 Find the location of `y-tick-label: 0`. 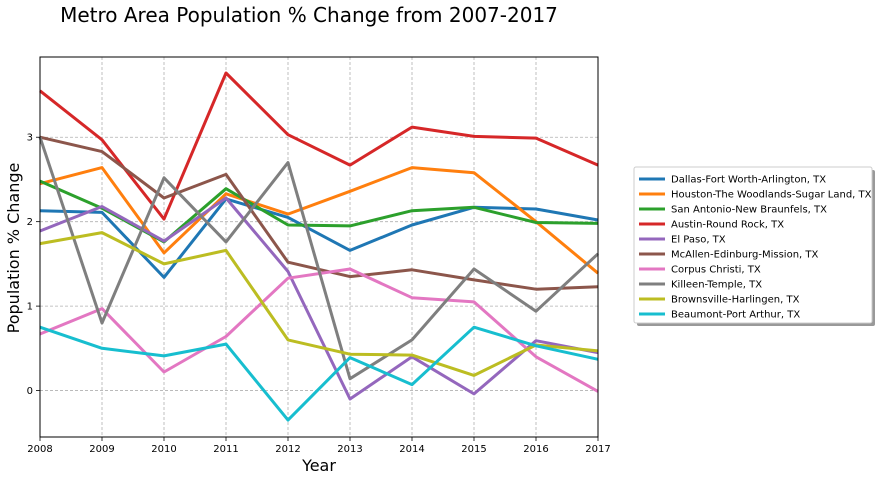

y-tick-label: 0 is located at coordinates (30, 391).